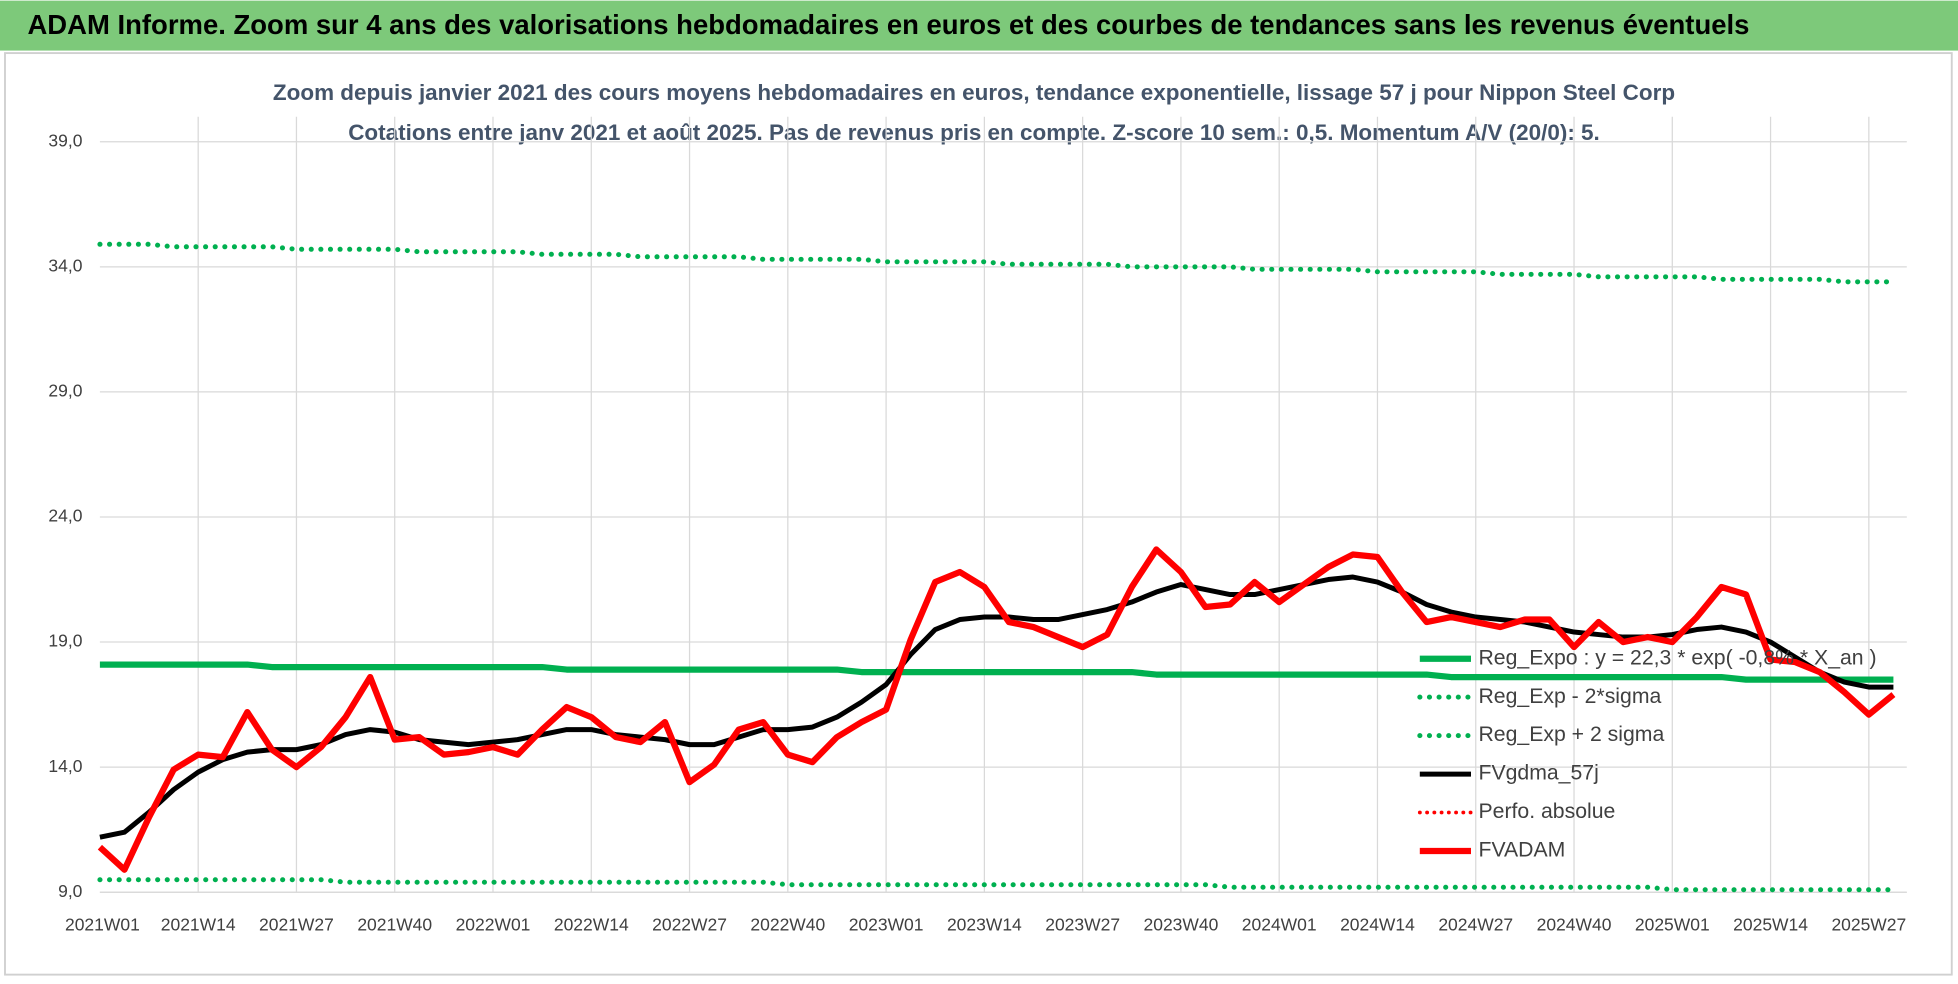  I want to click on x-tick-label: 2022W27, so click(689, 925).